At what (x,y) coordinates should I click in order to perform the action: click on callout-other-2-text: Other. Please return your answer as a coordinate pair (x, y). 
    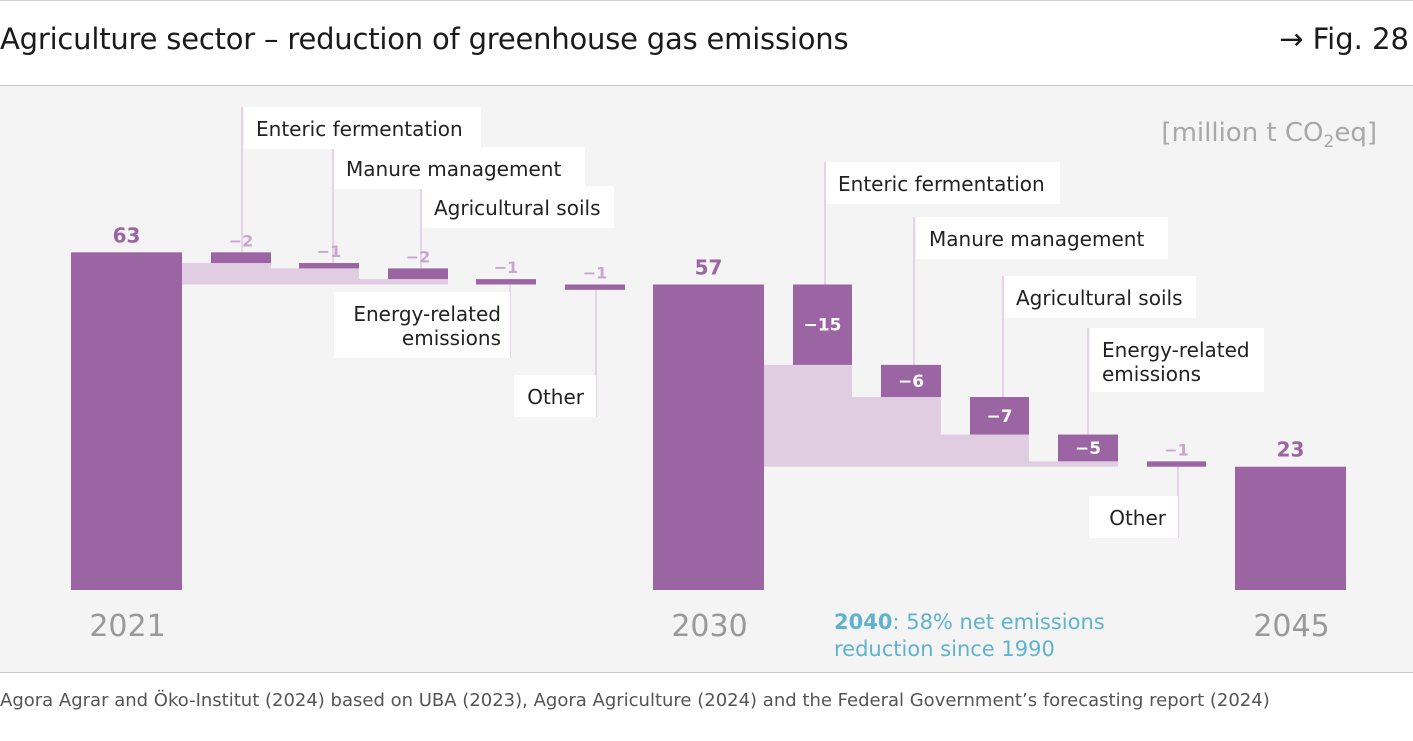
    Looking at the image, I should click on (1138, 518).